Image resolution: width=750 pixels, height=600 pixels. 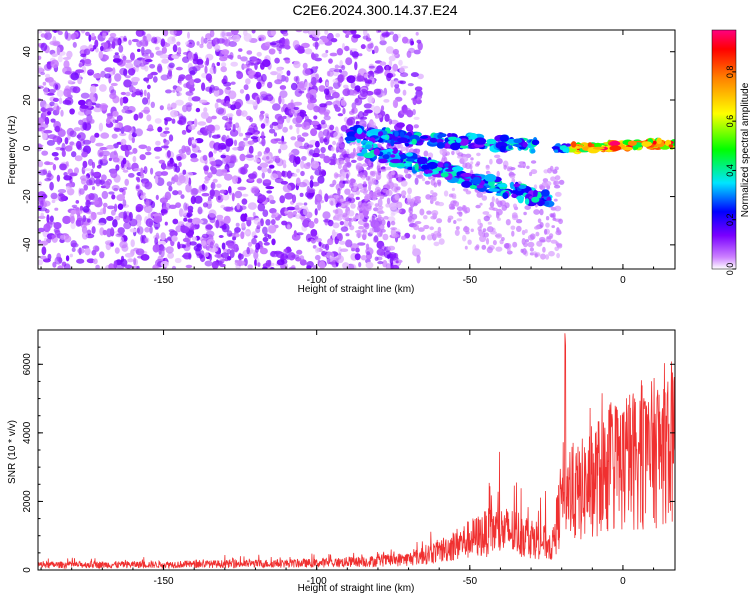 What do you see at coordinates (730, 269) in the screenshot?
I see `colorbar-tick-label: 0.0` at bounding box center [730, 269].